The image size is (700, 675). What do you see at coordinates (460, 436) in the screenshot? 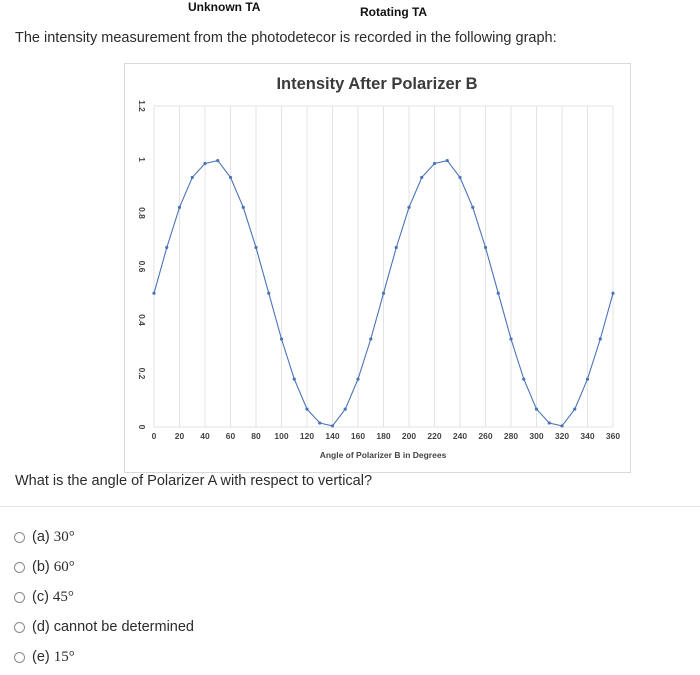
I see `x-tick-label: 240` at bounding box center [460, 436].